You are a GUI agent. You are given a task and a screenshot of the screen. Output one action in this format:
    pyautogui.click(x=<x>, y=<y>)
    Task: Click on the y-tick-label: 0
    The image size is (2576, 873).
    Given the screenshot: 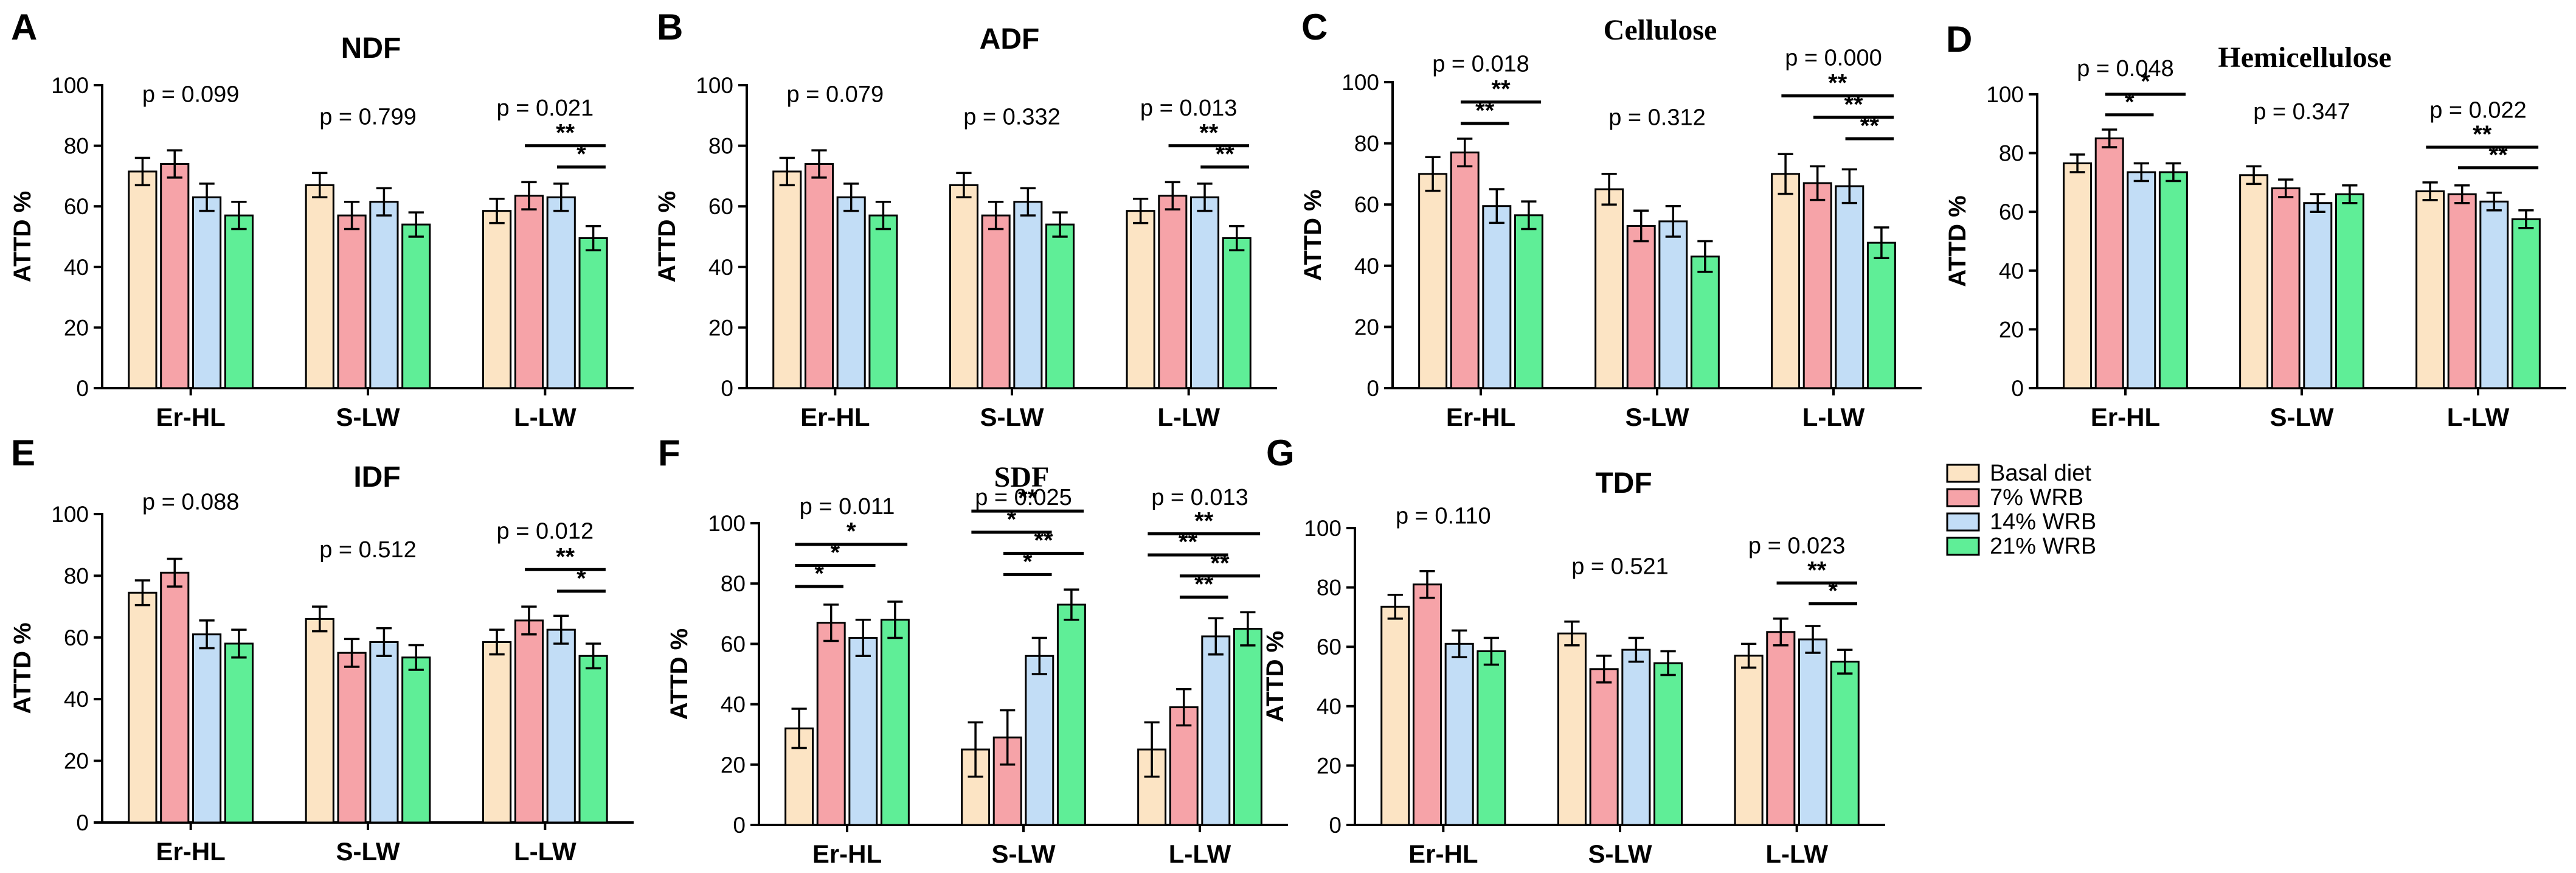 What is the action you would take?
    pyautogui.click(x=82, y=822)
    